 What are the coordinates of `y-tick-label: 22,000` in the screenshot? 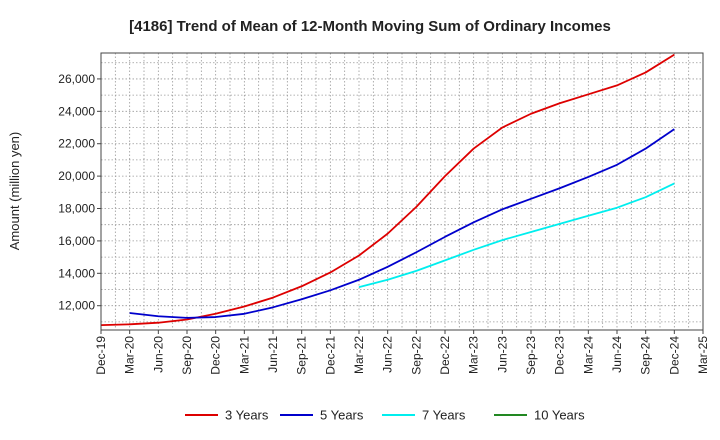 It's located at (76, 144).